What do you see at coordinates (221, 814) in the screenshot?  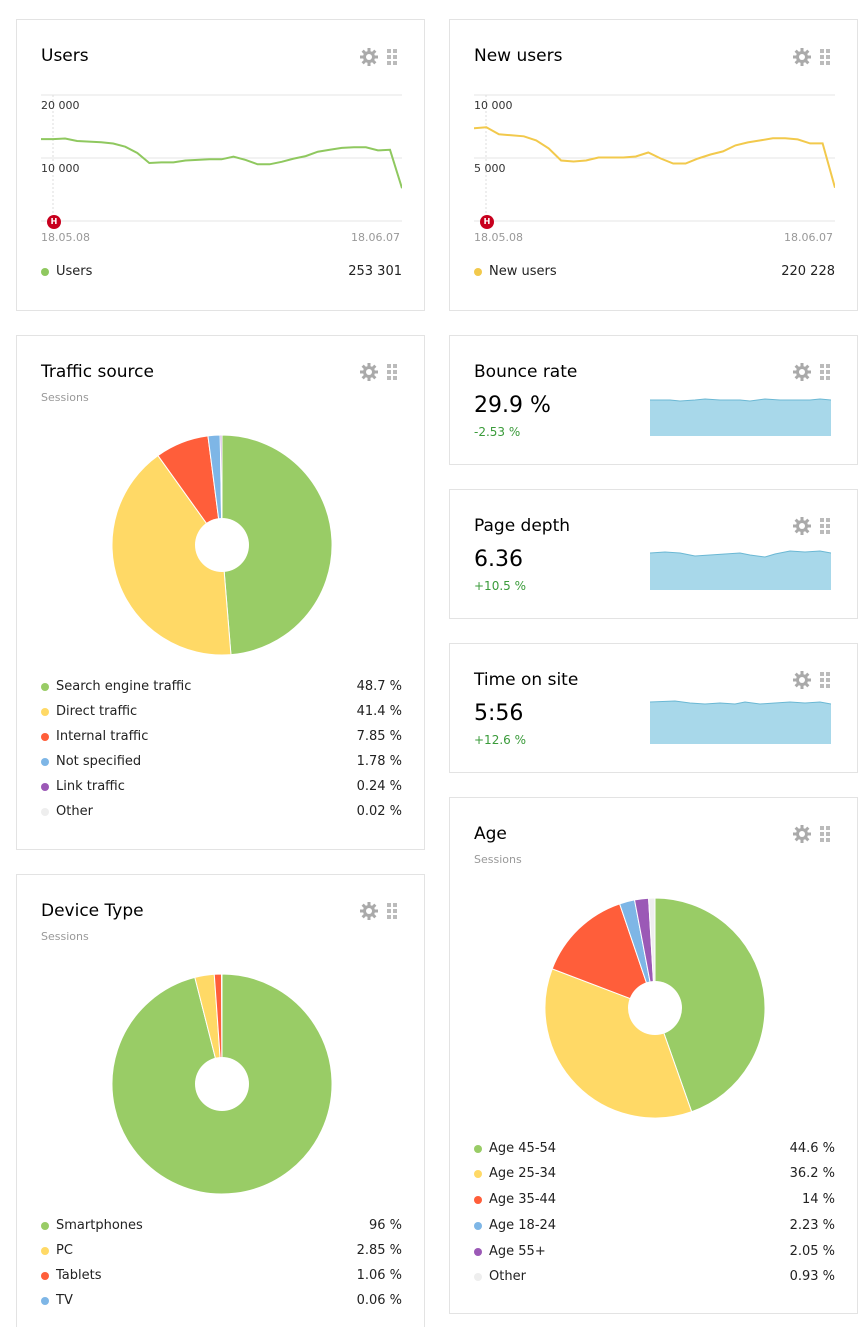 I see `legend-item: Other 0.02 %` at bounding box center [221, 814].